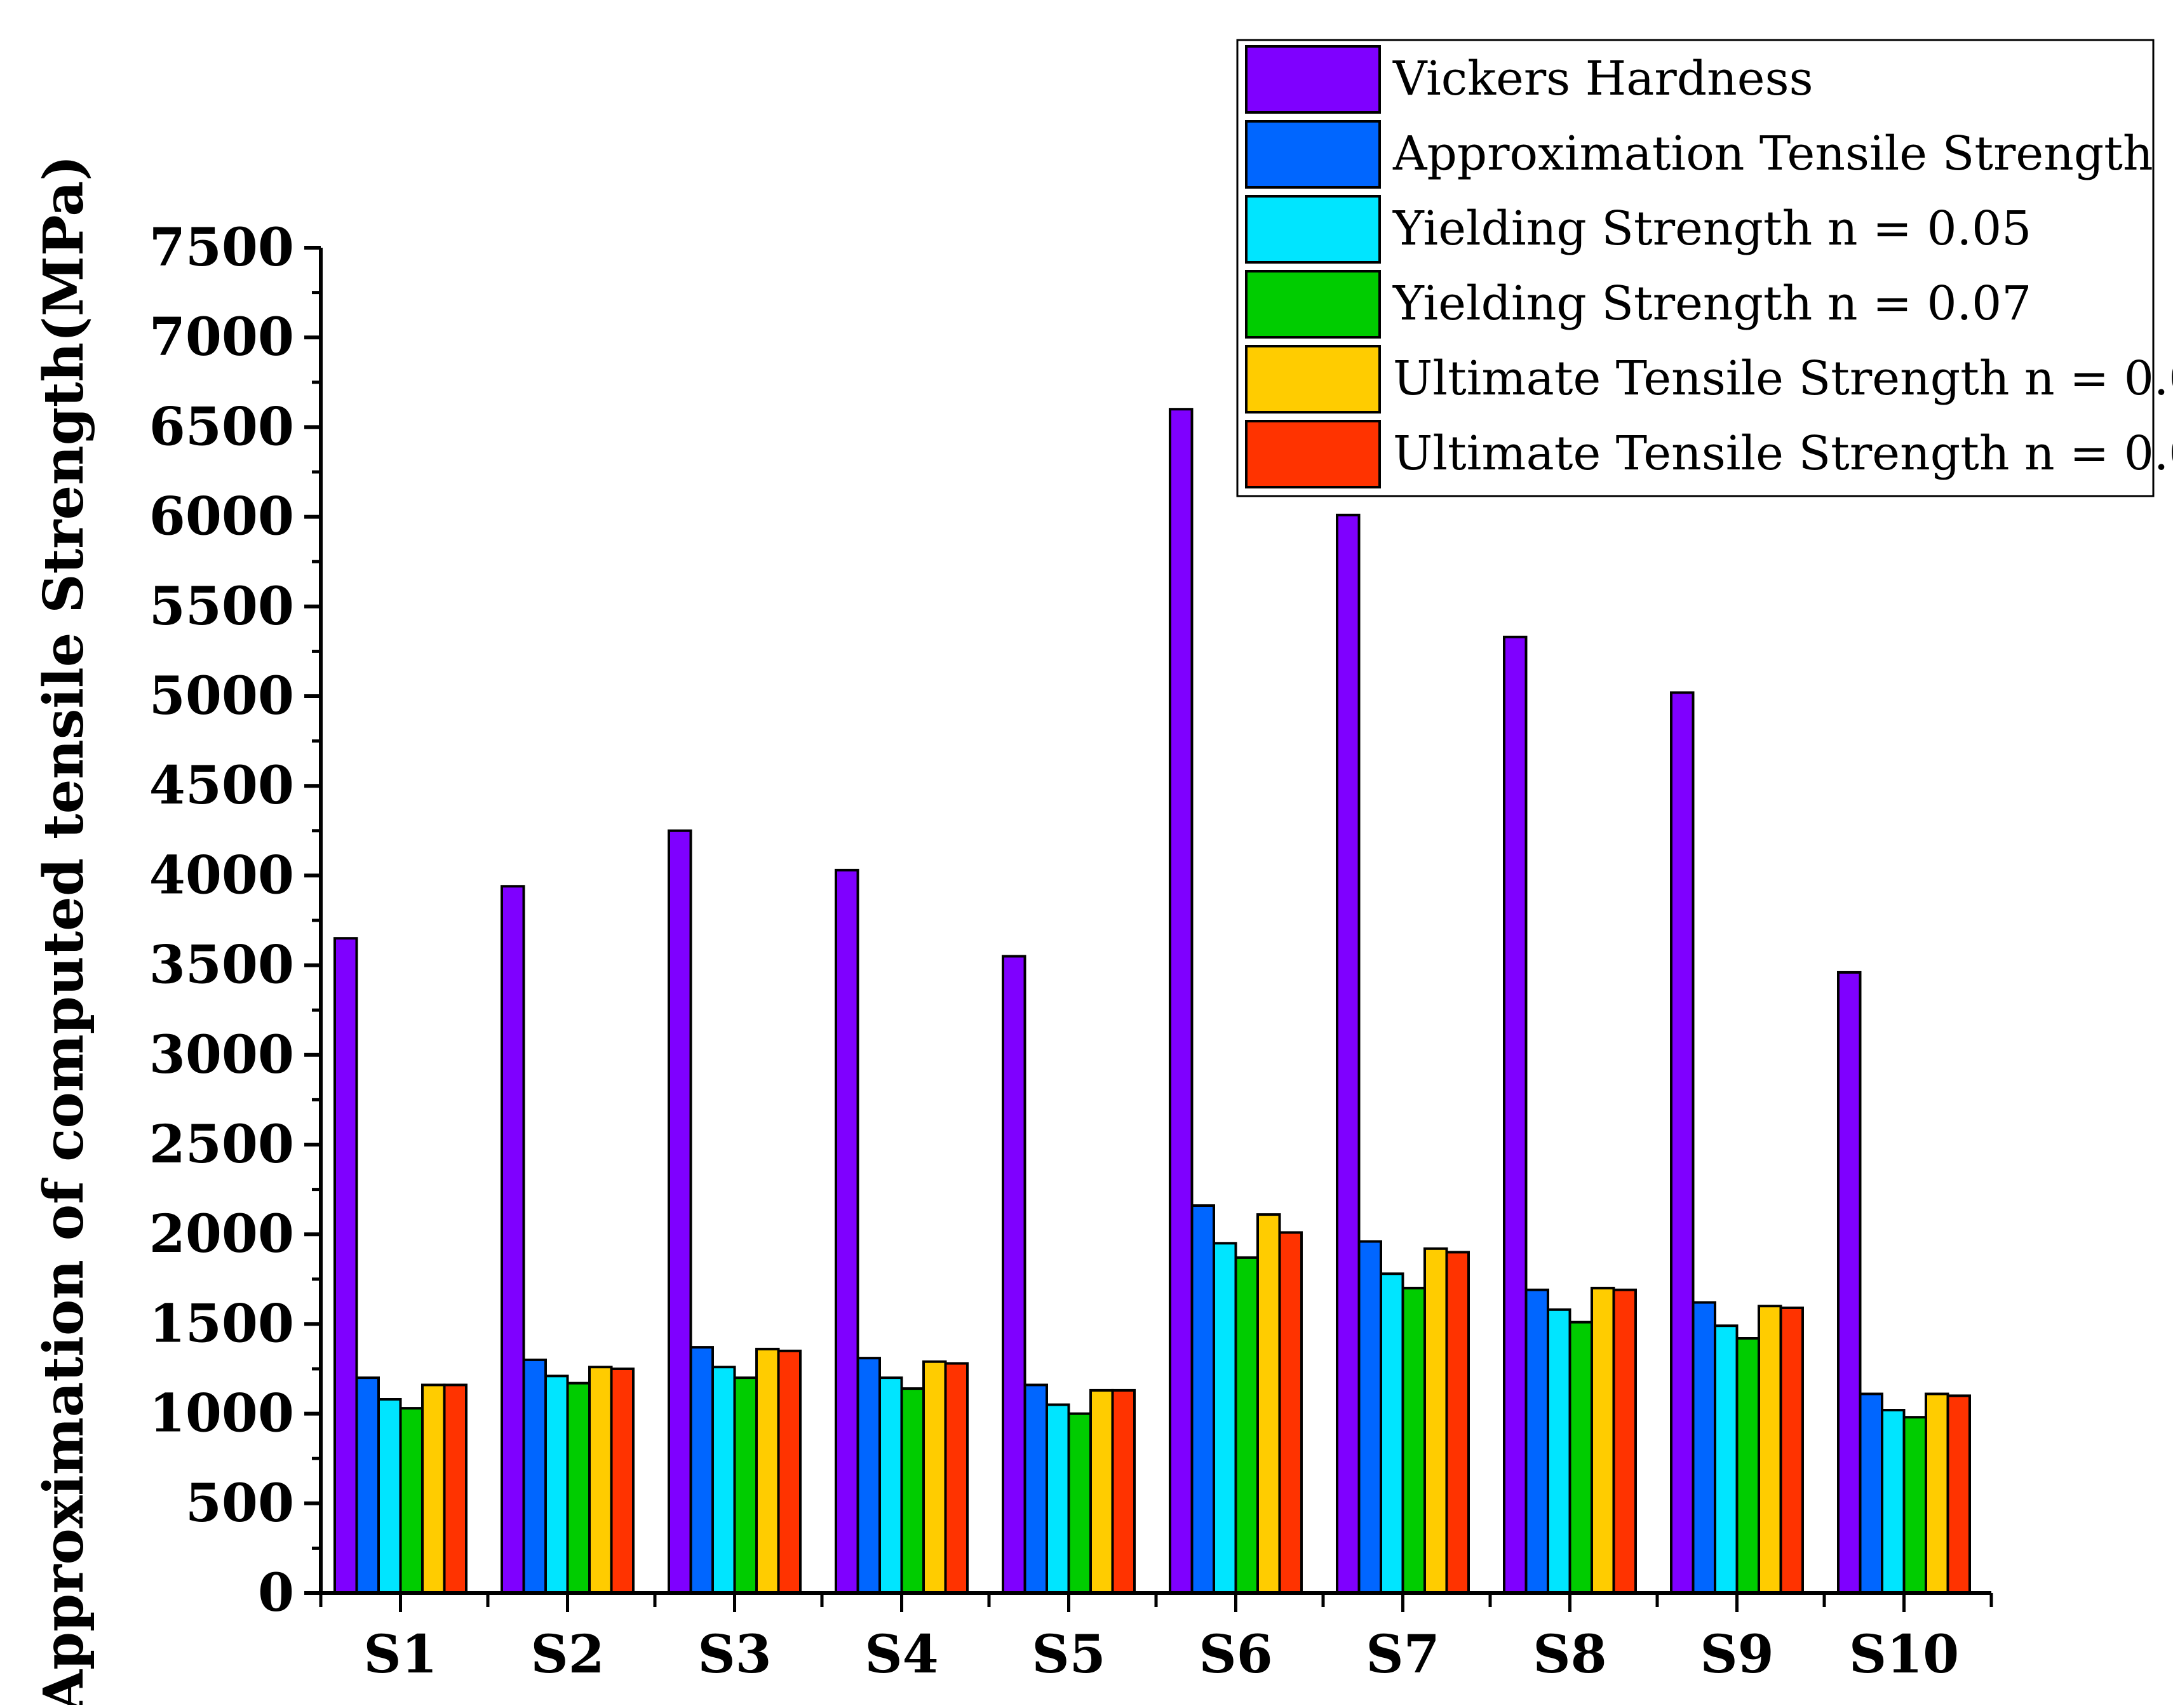  What do you see at coordinates (1235, 1654) in the screenshot?
I see `x-tick-label-S6: S6` at bounding box center [1235, 1654].